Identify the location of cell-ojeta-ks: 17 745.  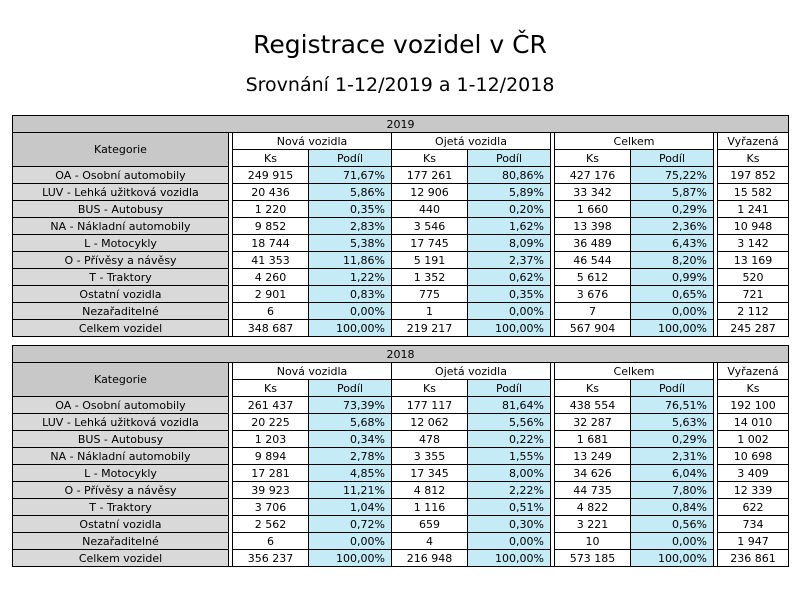
(429, 243).